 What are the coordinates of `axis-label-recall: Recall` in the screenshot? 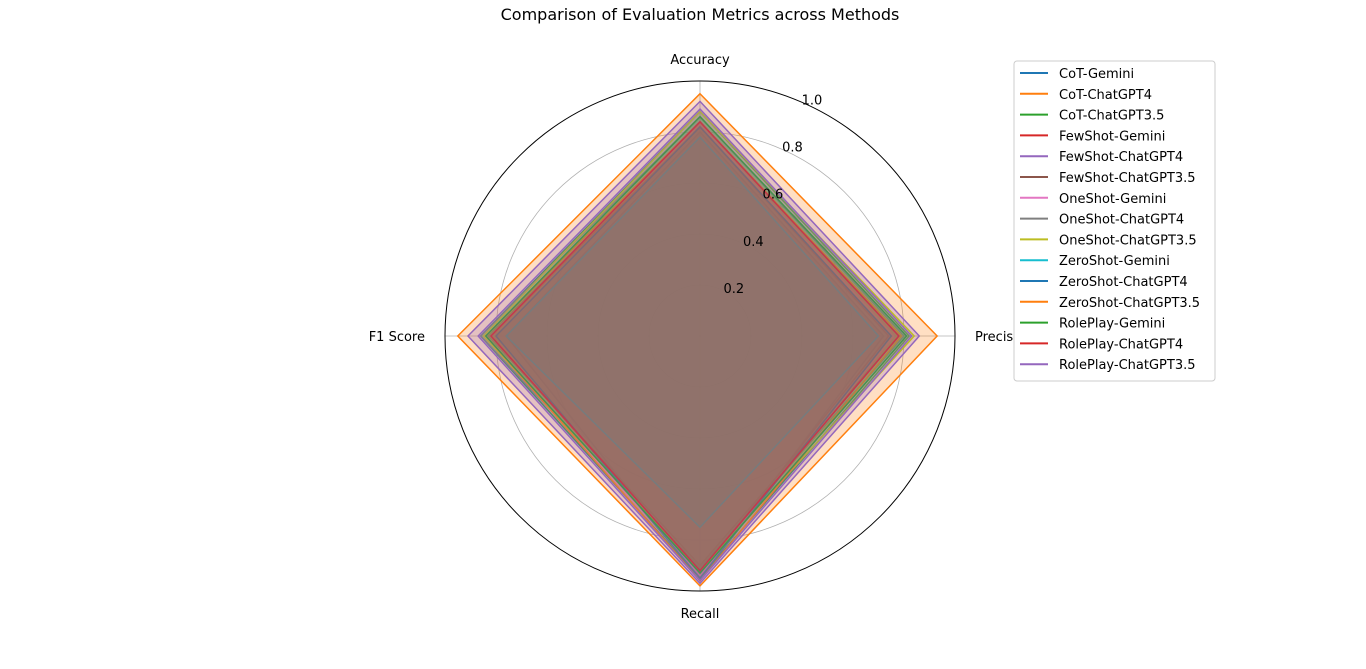 It's located at (700, 614).